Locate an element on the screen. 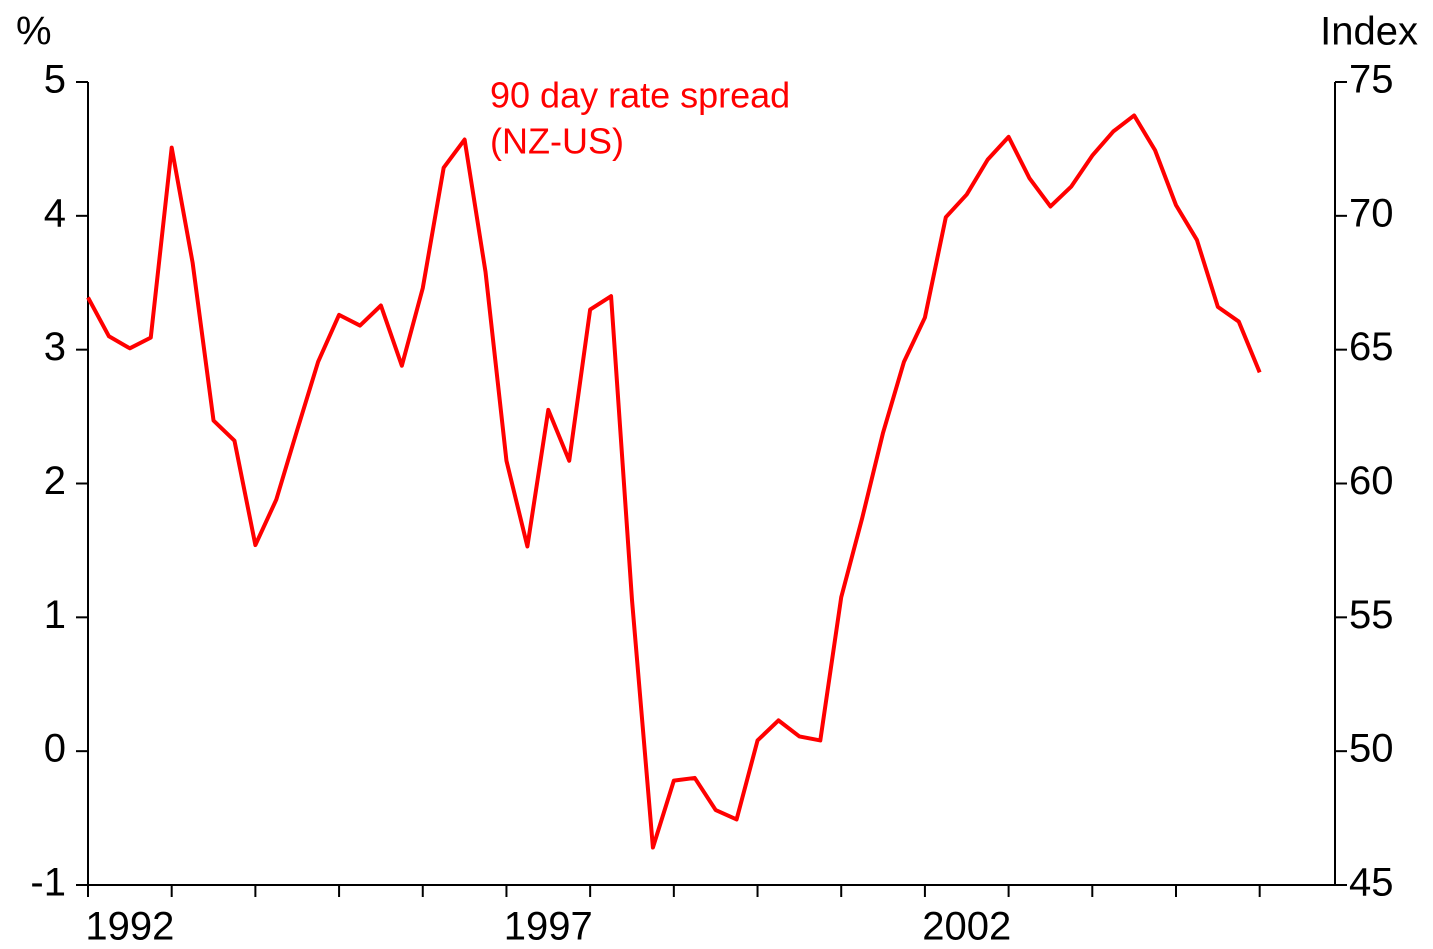 This screenshot has height=949, width=1433. y-tick-label: 0 is located at coordinates (55, 749).